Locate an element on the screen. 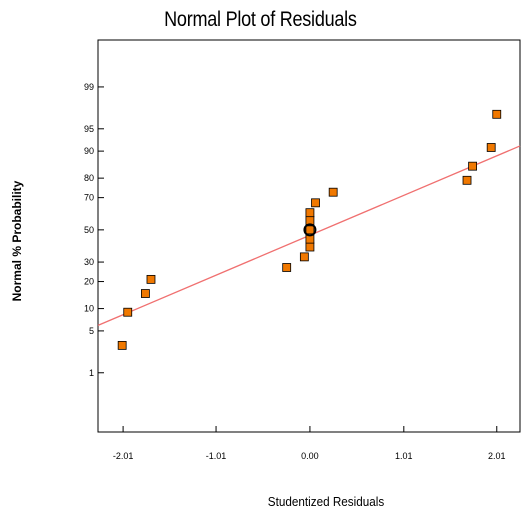  x-tick-label: -1.01 is located at coordinates (216, 456).